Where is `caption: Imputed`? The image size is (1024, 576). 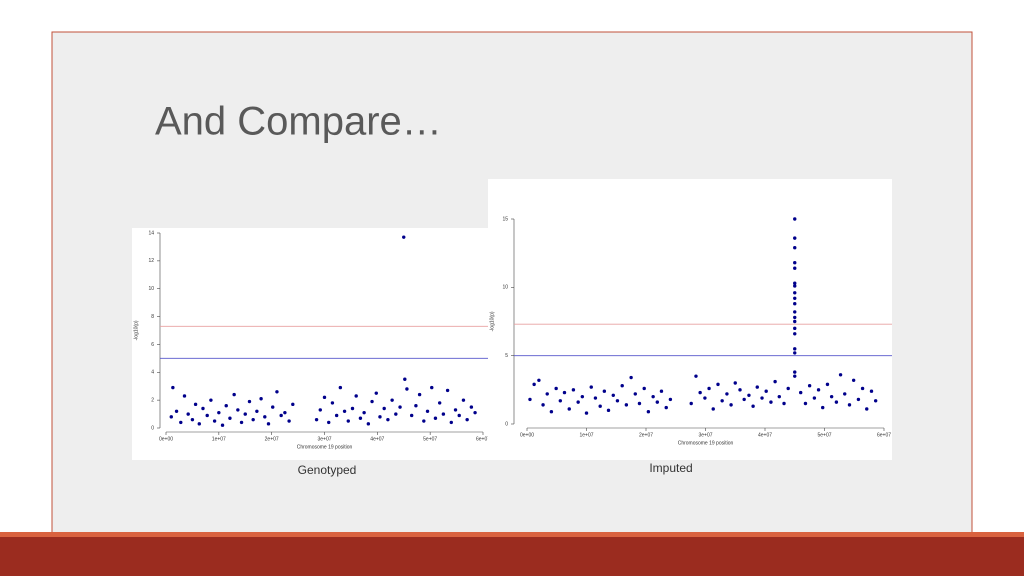 caption: Imputed is located at coordinates (670, 468).